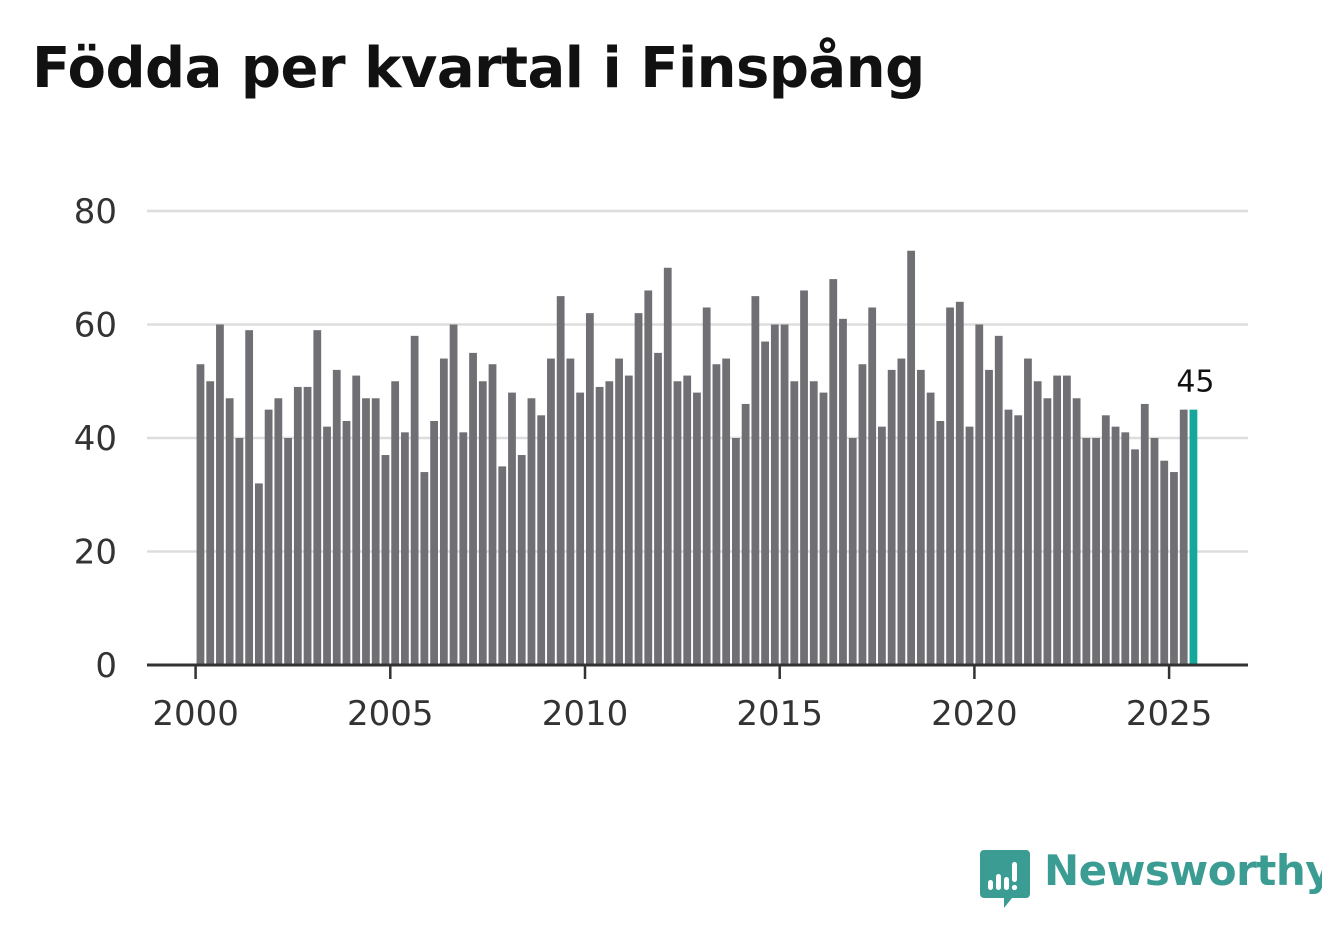 The image size is (1322, 939). I want to click on newsworthy-logo-text: Newsworthy, so click(1183, 870).